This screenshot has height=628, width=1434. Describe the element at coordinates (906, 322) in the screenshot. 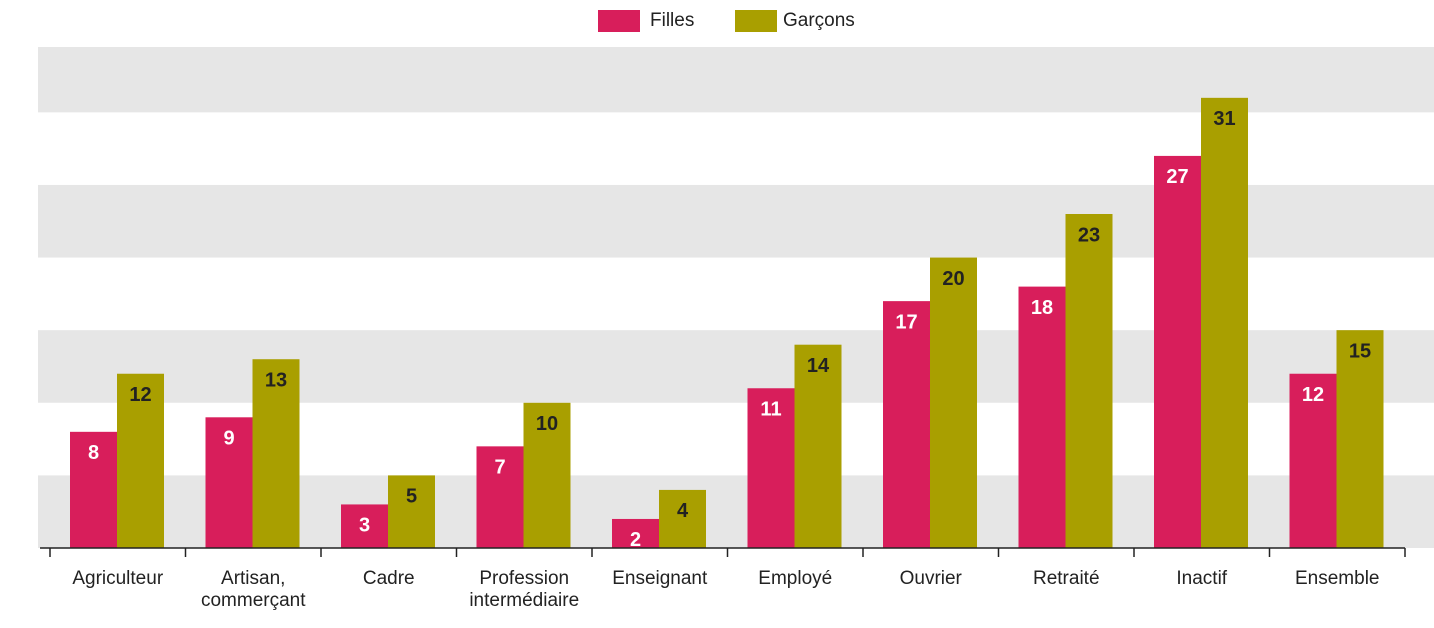

I see `data-label: 17` at that location.